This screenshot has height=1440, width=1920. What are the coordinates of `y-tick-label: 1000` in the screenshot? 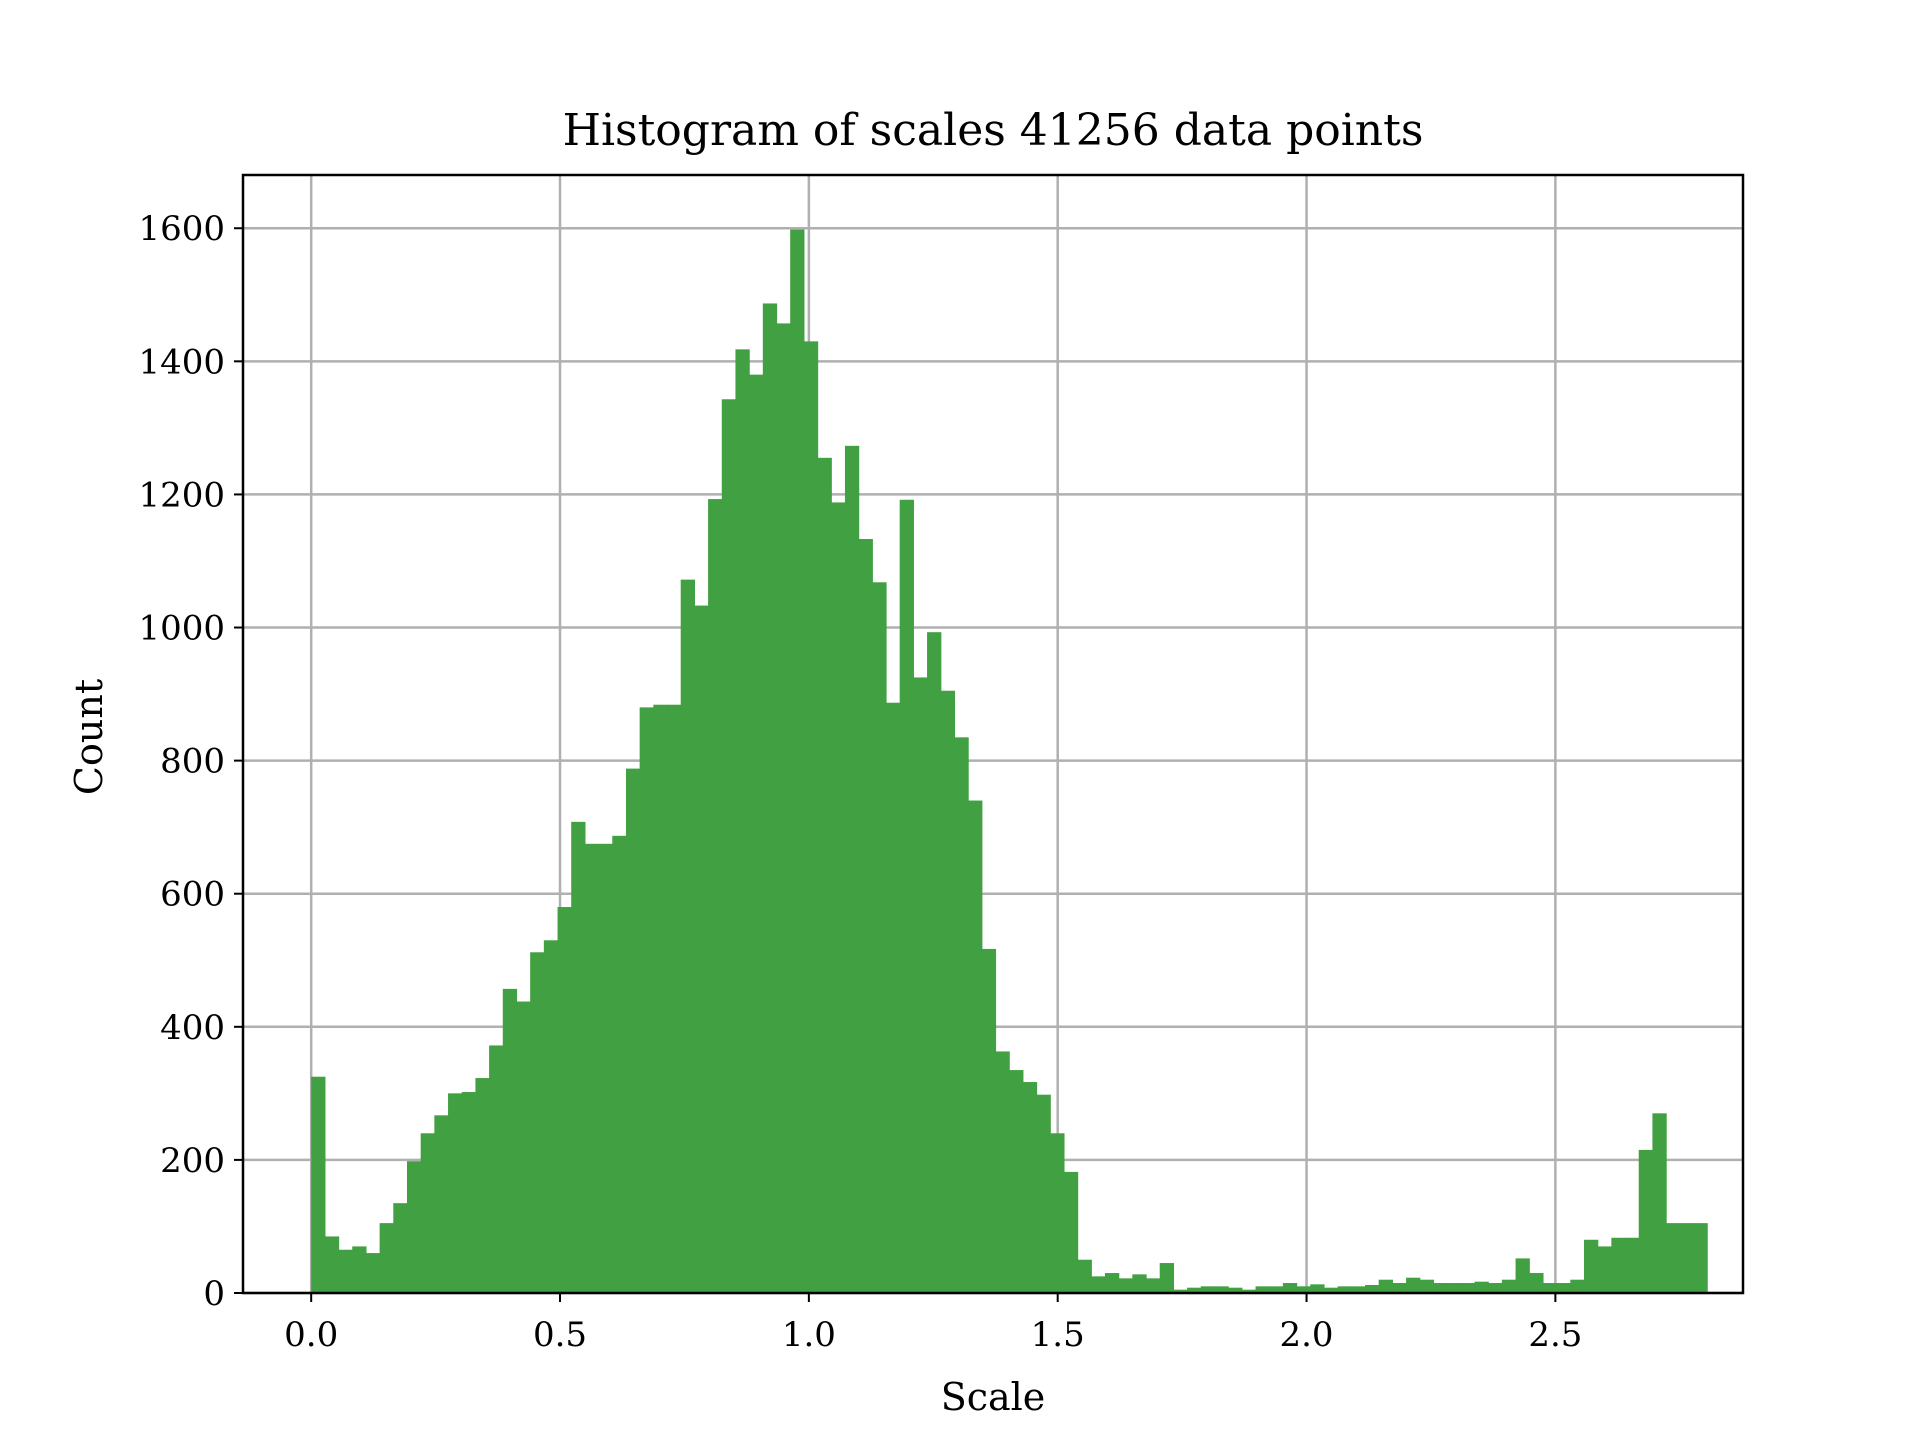 It's located at (181, 629).